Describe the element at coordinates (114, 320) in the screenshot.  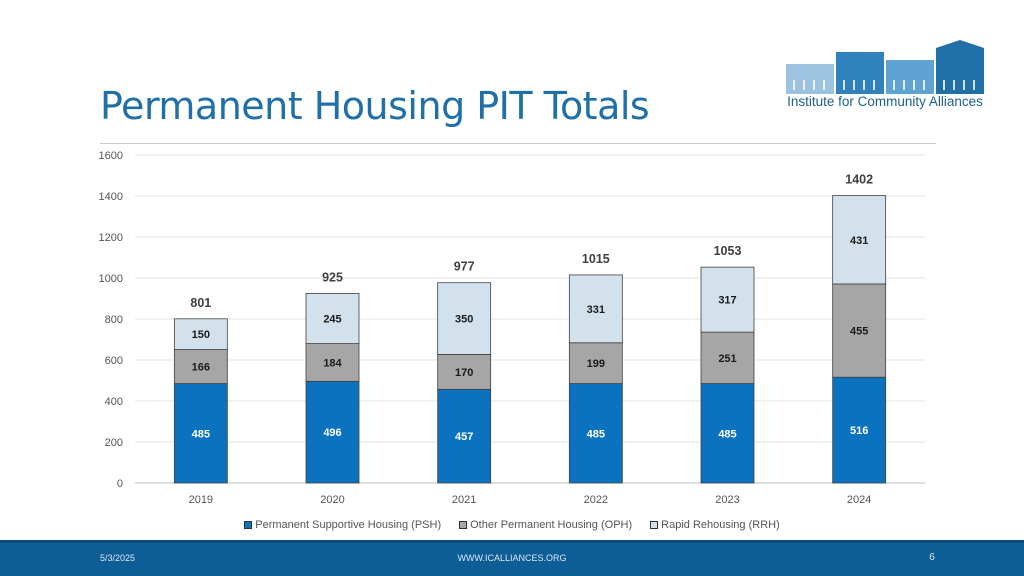
I see `y-tick-label: 800` at that location.